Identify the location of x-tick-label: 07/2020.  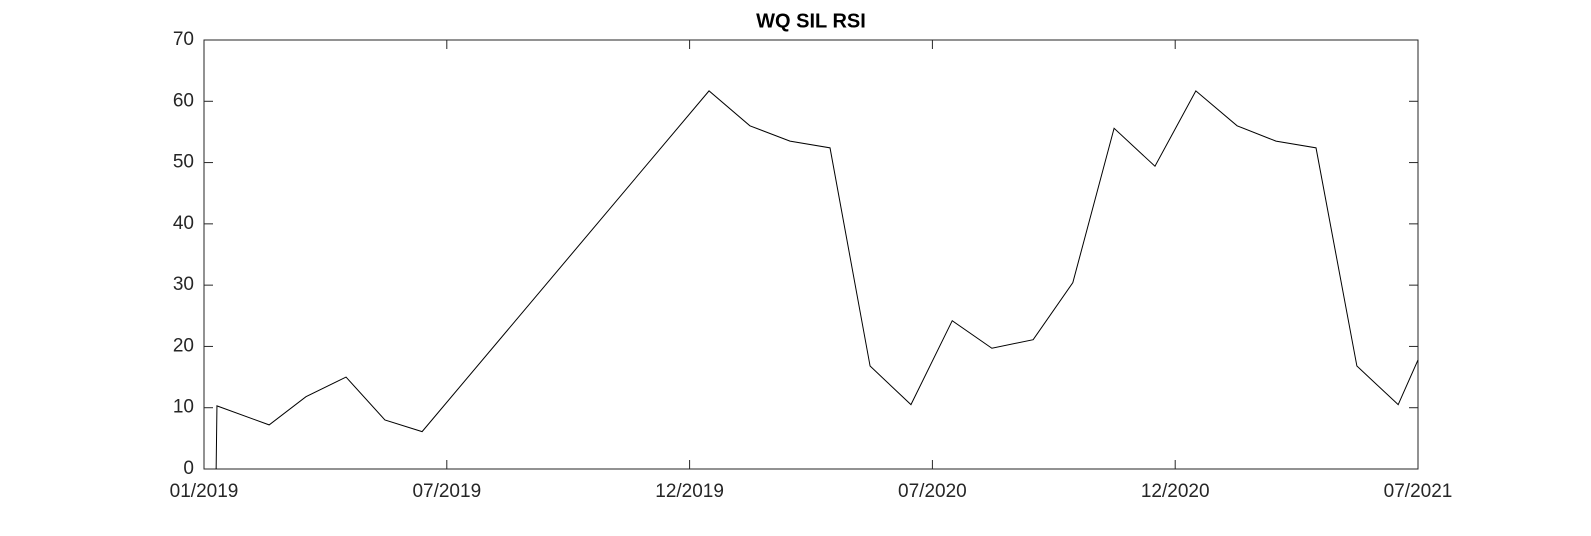
(932, 491).